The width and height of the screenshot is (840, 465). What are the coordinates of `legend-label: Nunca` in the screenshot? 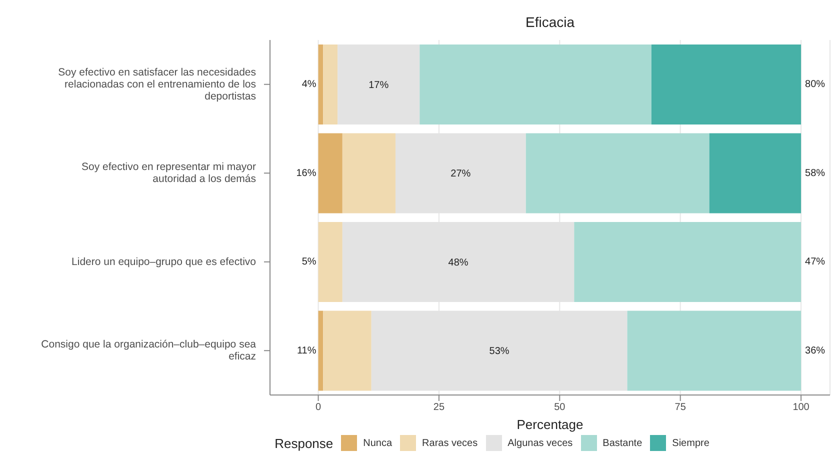 It's located at (377, 443).